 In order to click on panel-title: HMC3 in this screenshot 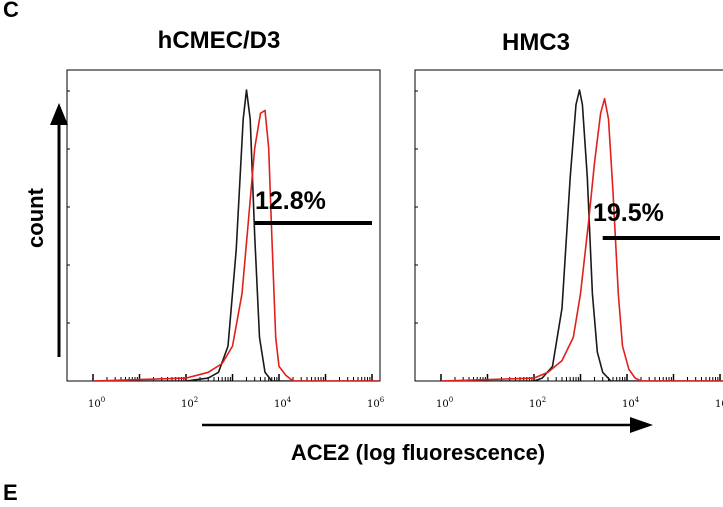, I will do `click(536, 42)`.